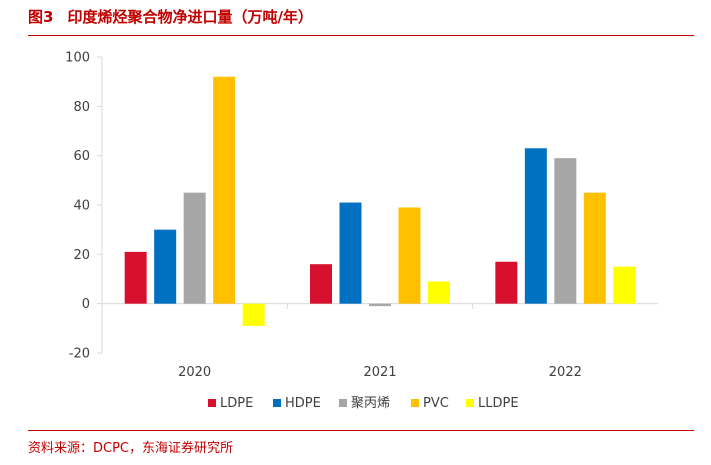  I want to click on legend-label-PVC: PVC, so click(436, 403).